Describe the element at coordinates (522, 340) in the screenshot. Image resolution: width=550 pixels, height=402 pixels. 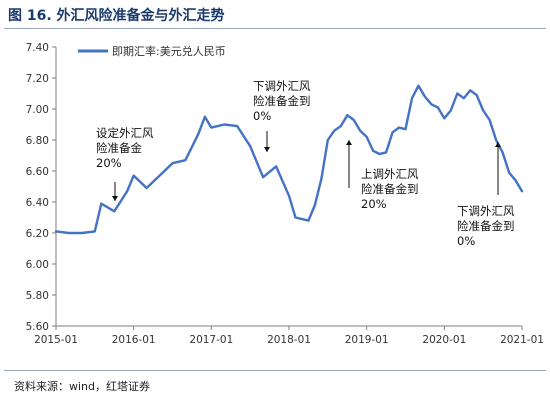
I see `x-tick-label: 2021-01` at that location.